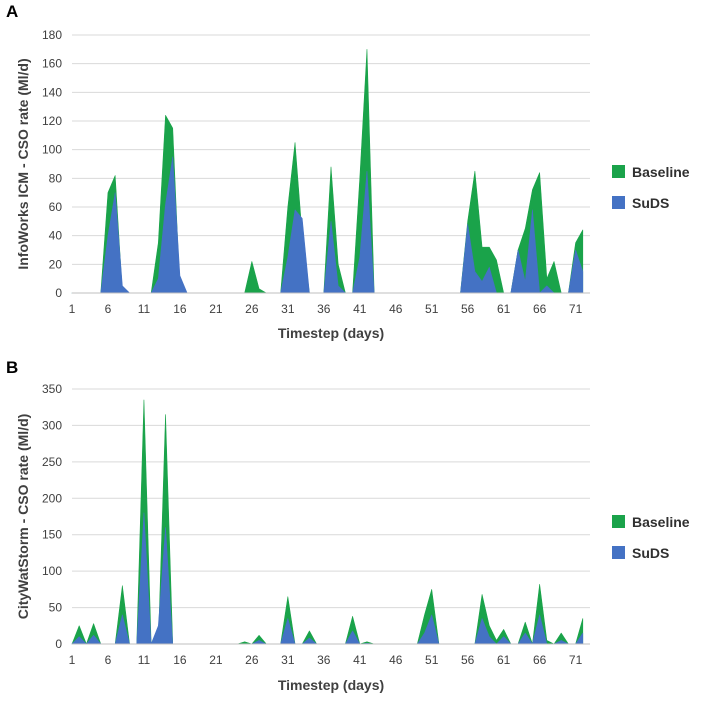  What do you see at coordinates (52, 425) in the screenshot?
I see `y-tick-label: 300` at bounding box center [52, 425].